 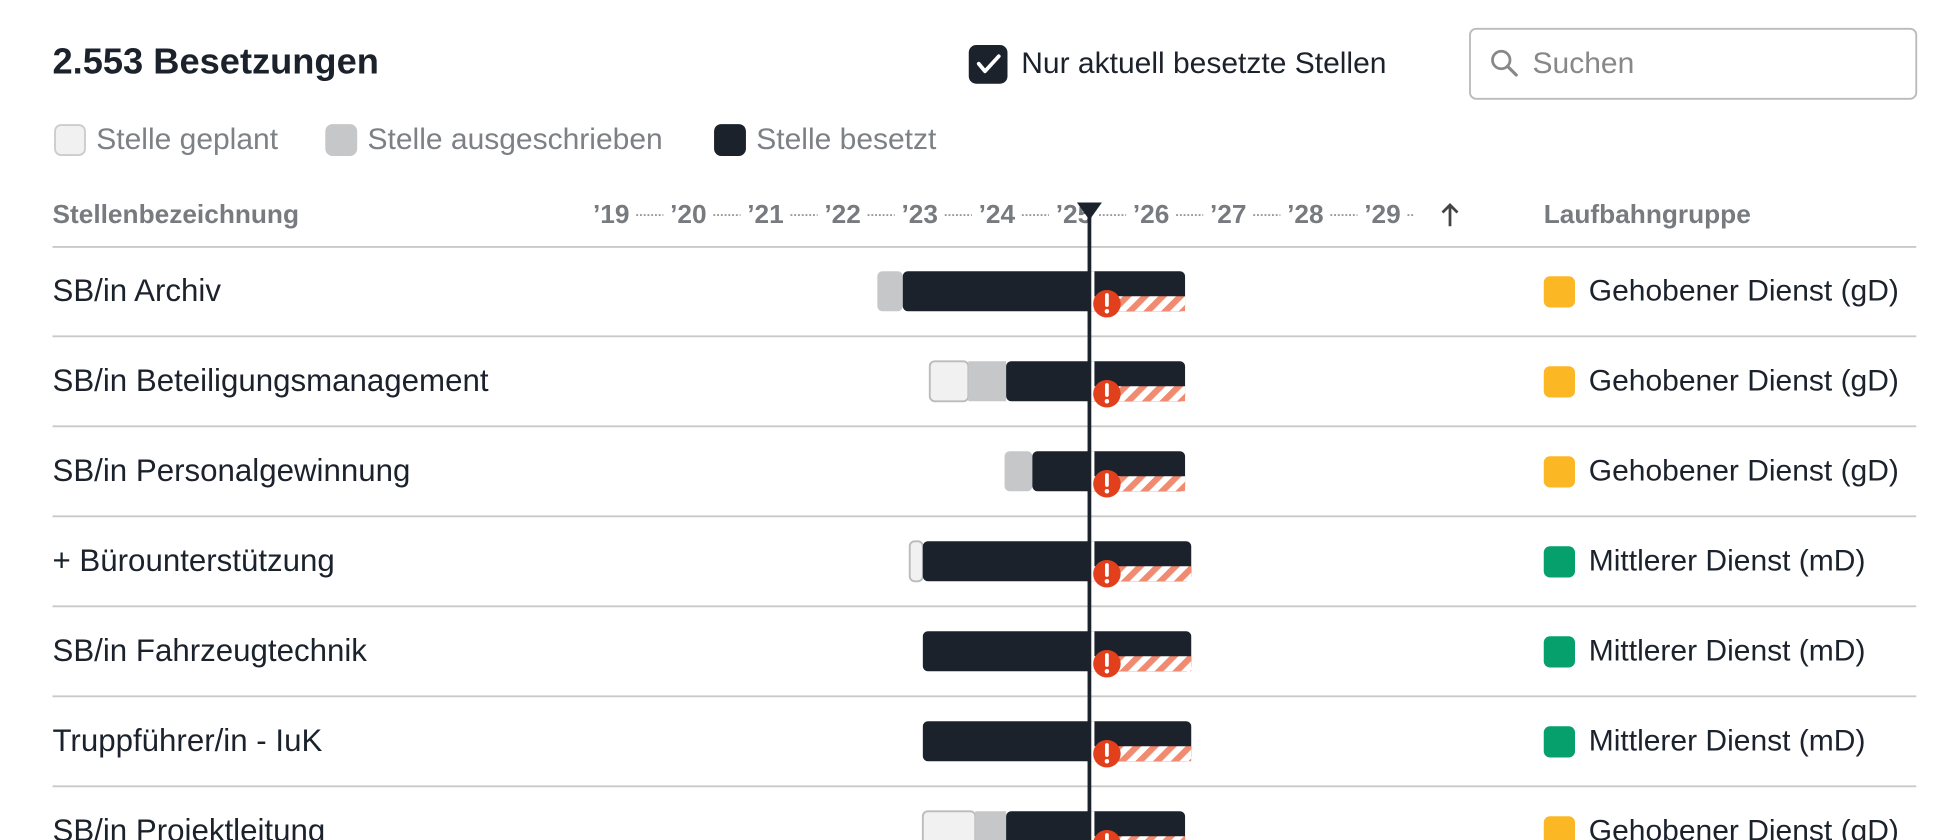 I want to click on row-title: SB/in Archiv, so click(x=137, y=290).